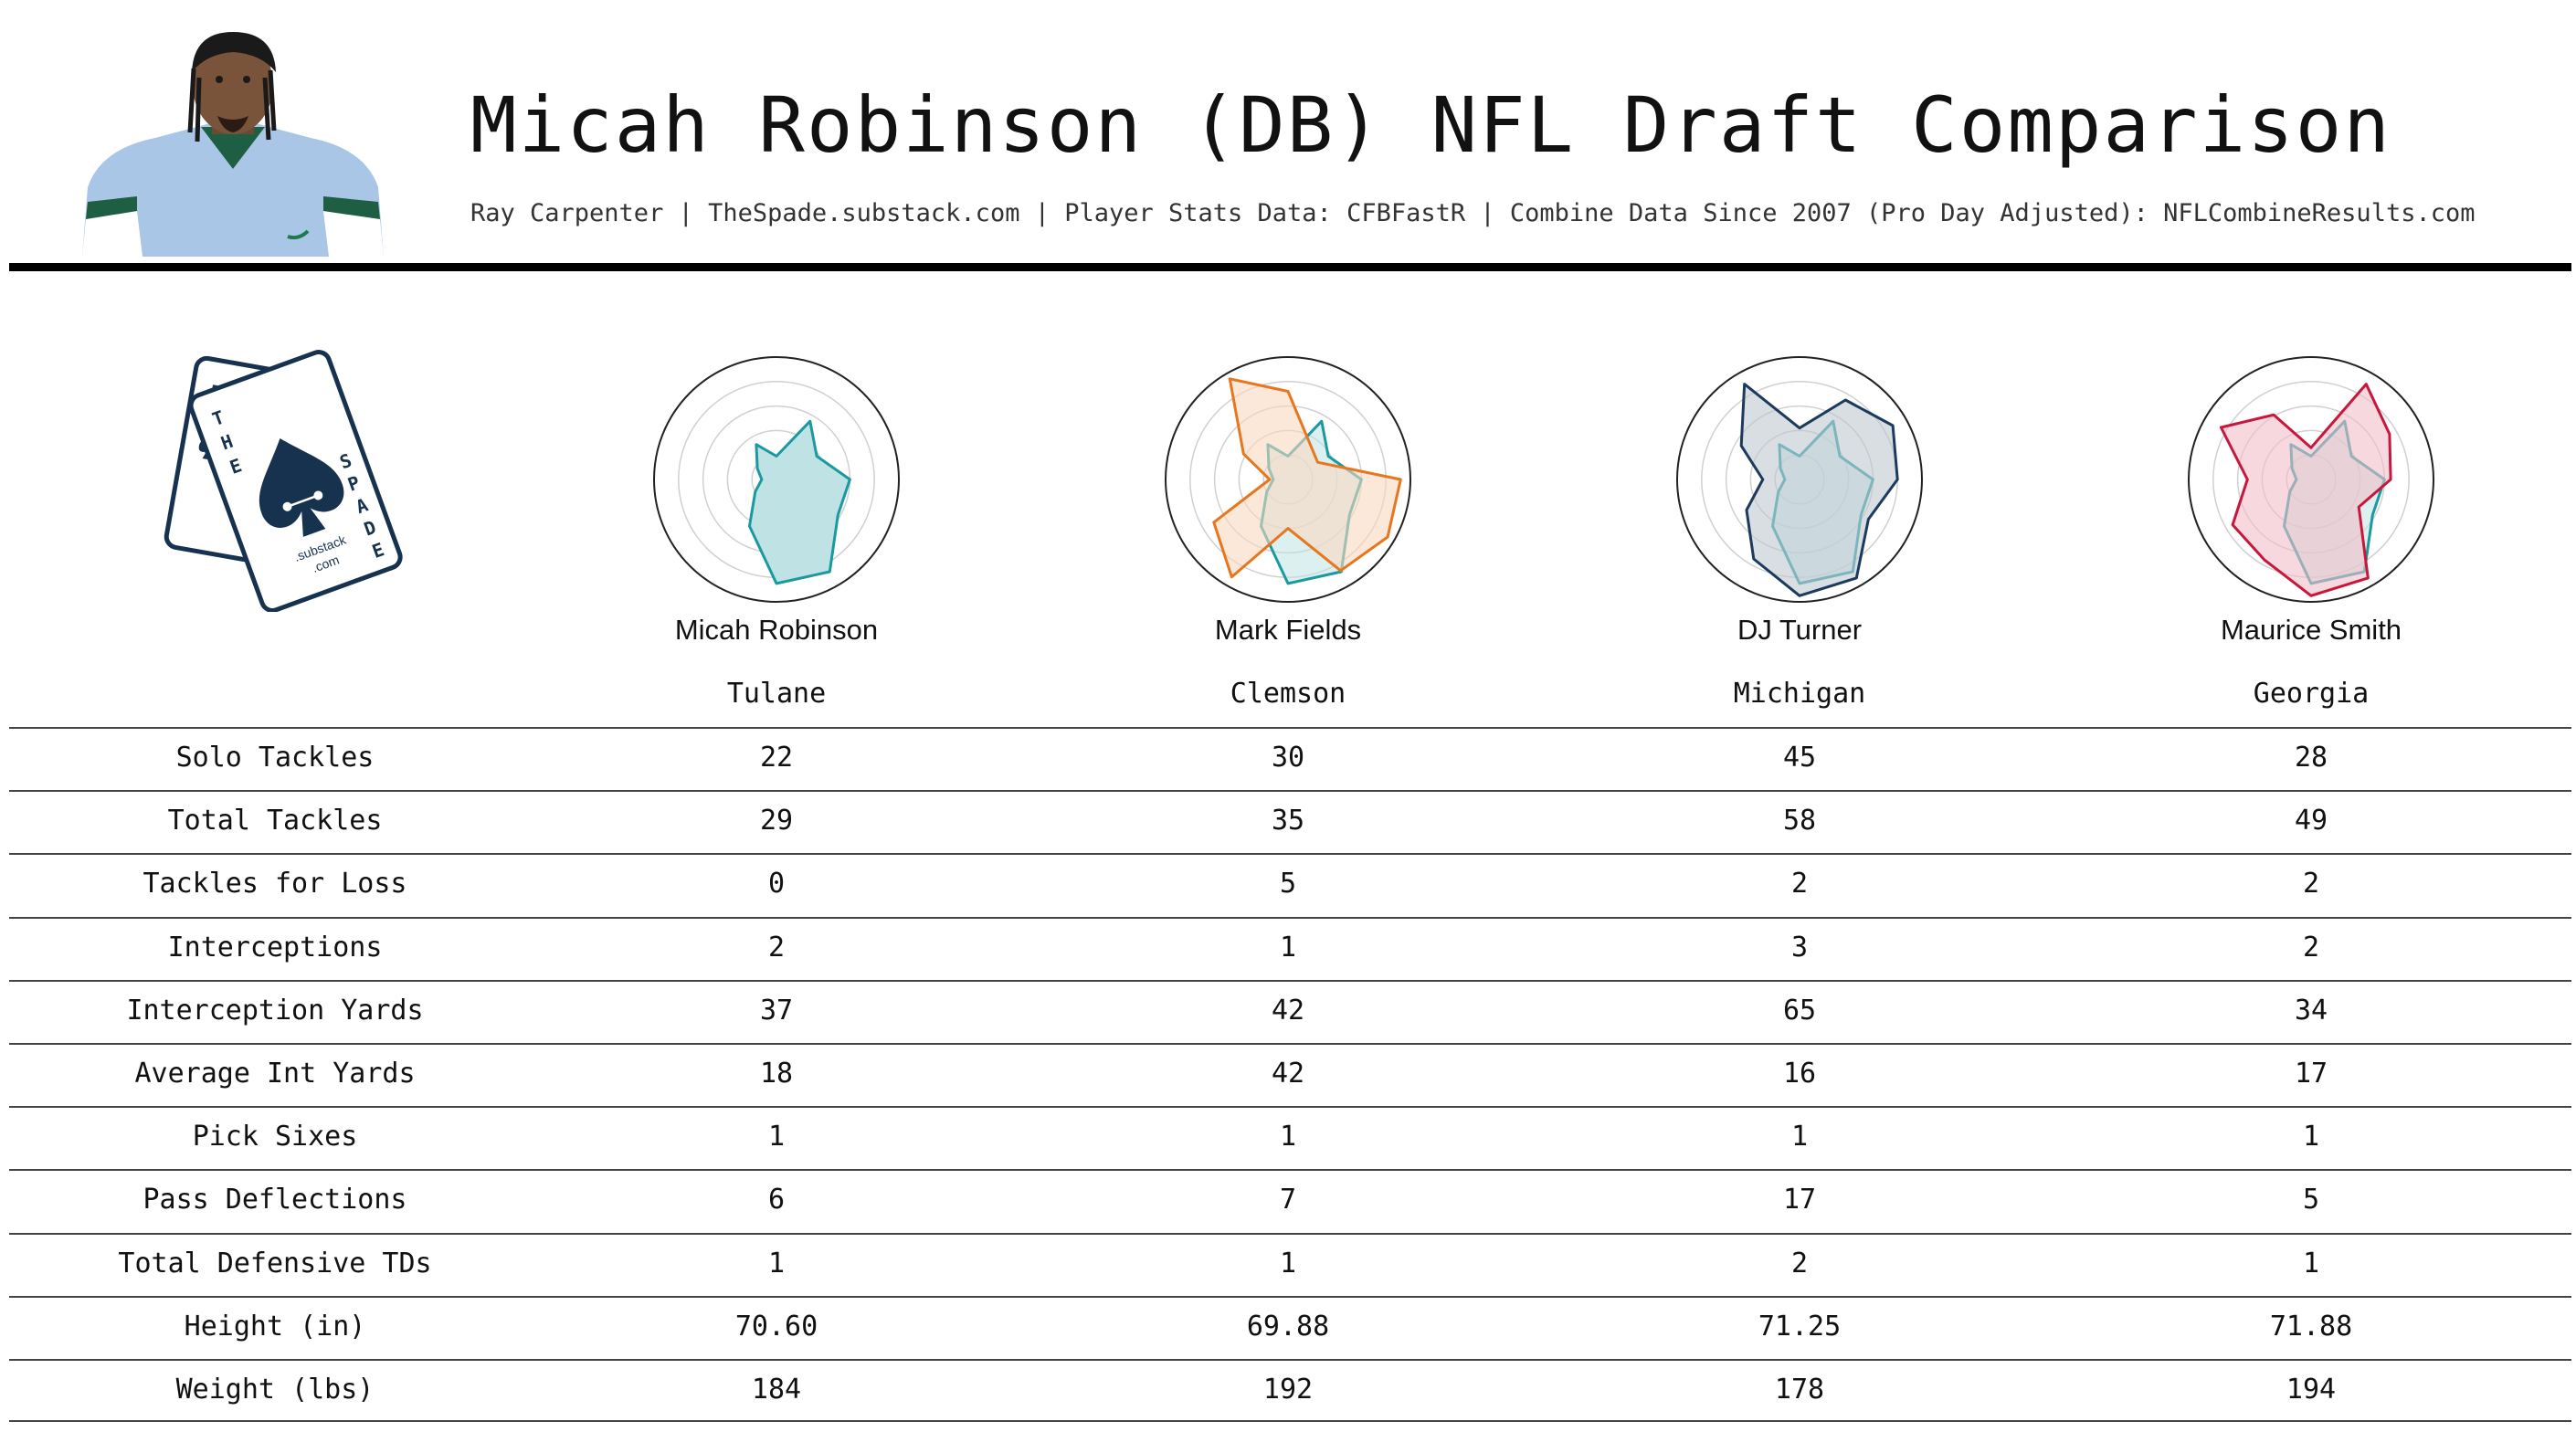  I want to click on stat-label: Pass Deflections, so click(275, 1200).